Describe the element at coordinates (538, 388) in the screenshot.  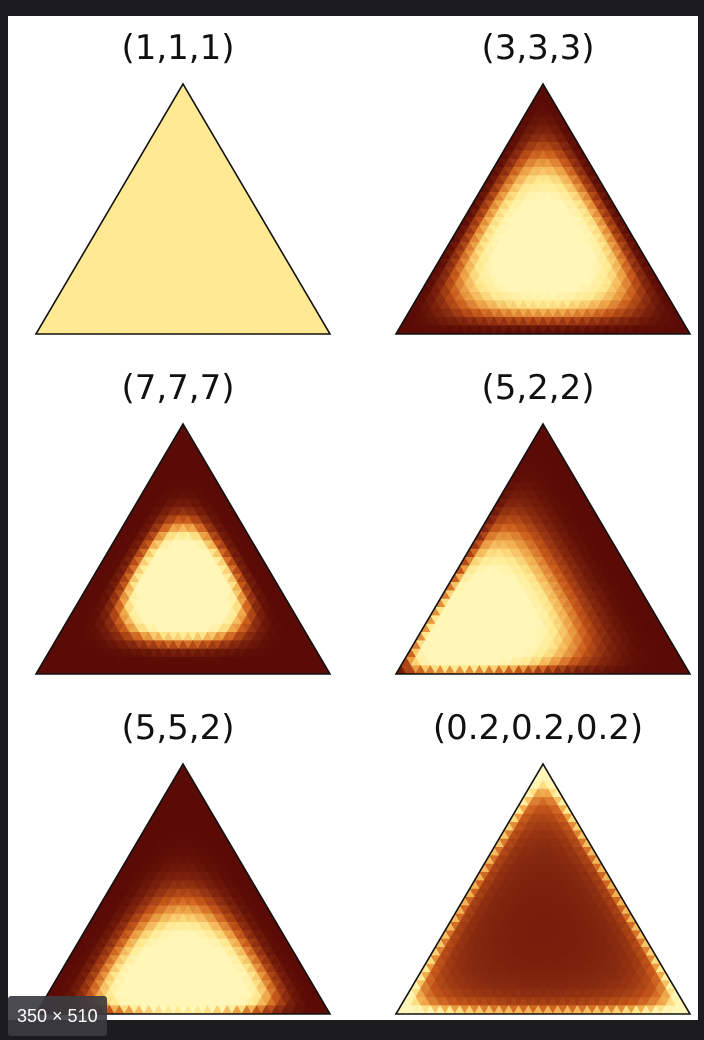
I see `panel-title: (5,2,2)` at that location.